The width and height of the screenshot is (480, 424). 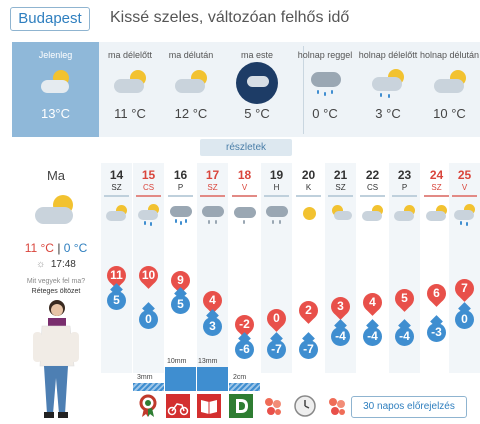 What do you see at coordinates (241, 406) in the screenshot?
I see `d-badge-icon` at bounding box center [241, 406].